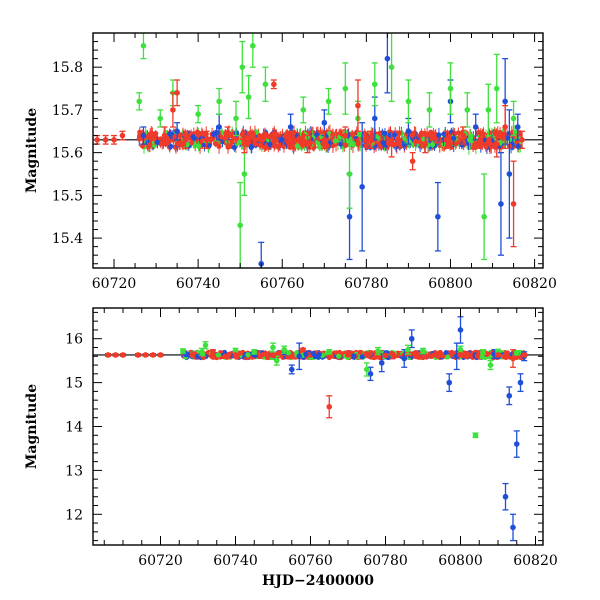 The image size is (600, 600). I want to click on y-tick-label: 15.6, so click(67, 154).